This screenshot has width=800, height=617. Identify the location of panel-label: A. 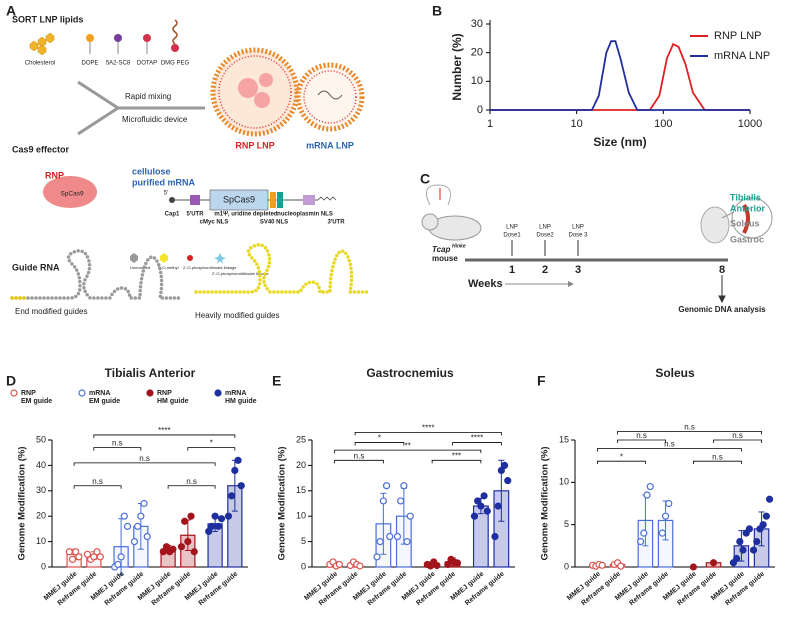
(11, 11).